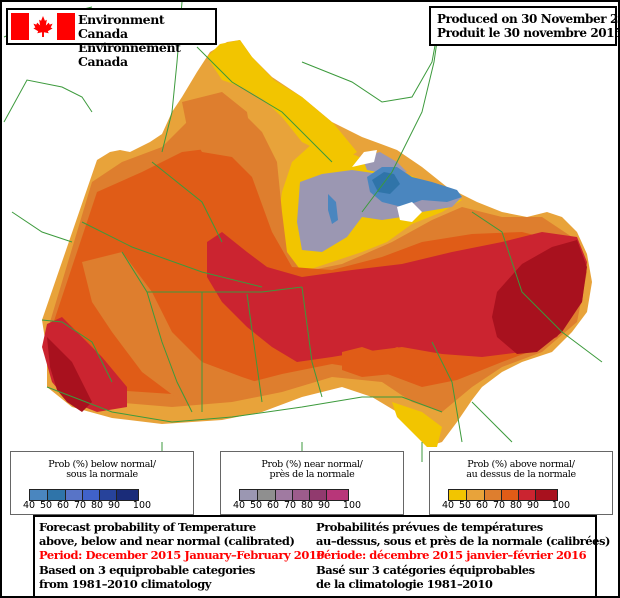  I want to click on zone-above-60-prairie, so click(177, 327).